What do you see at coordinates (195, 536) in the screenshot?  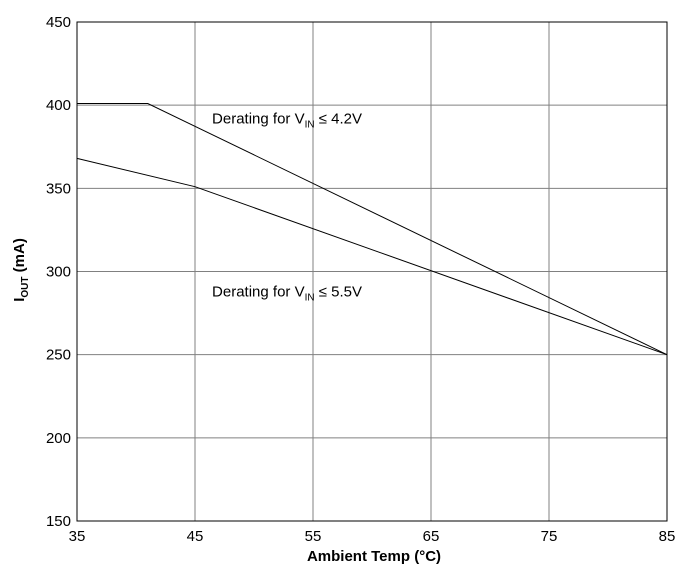 I see `x-tick-label: 45` at bounding box center [195, 536].